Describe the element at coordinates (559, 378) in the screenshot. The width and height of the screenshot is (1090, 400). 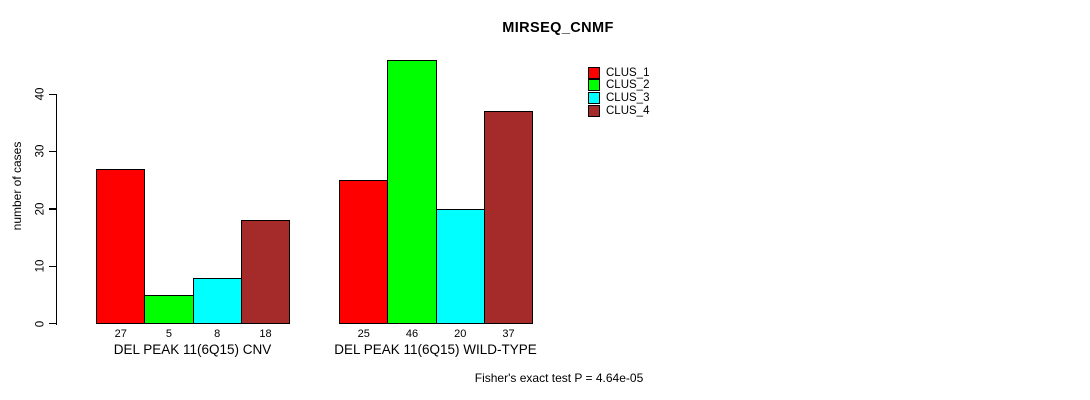
I see `stat-annotation: Fisher's exact test P = 4.64e-05` at that location.